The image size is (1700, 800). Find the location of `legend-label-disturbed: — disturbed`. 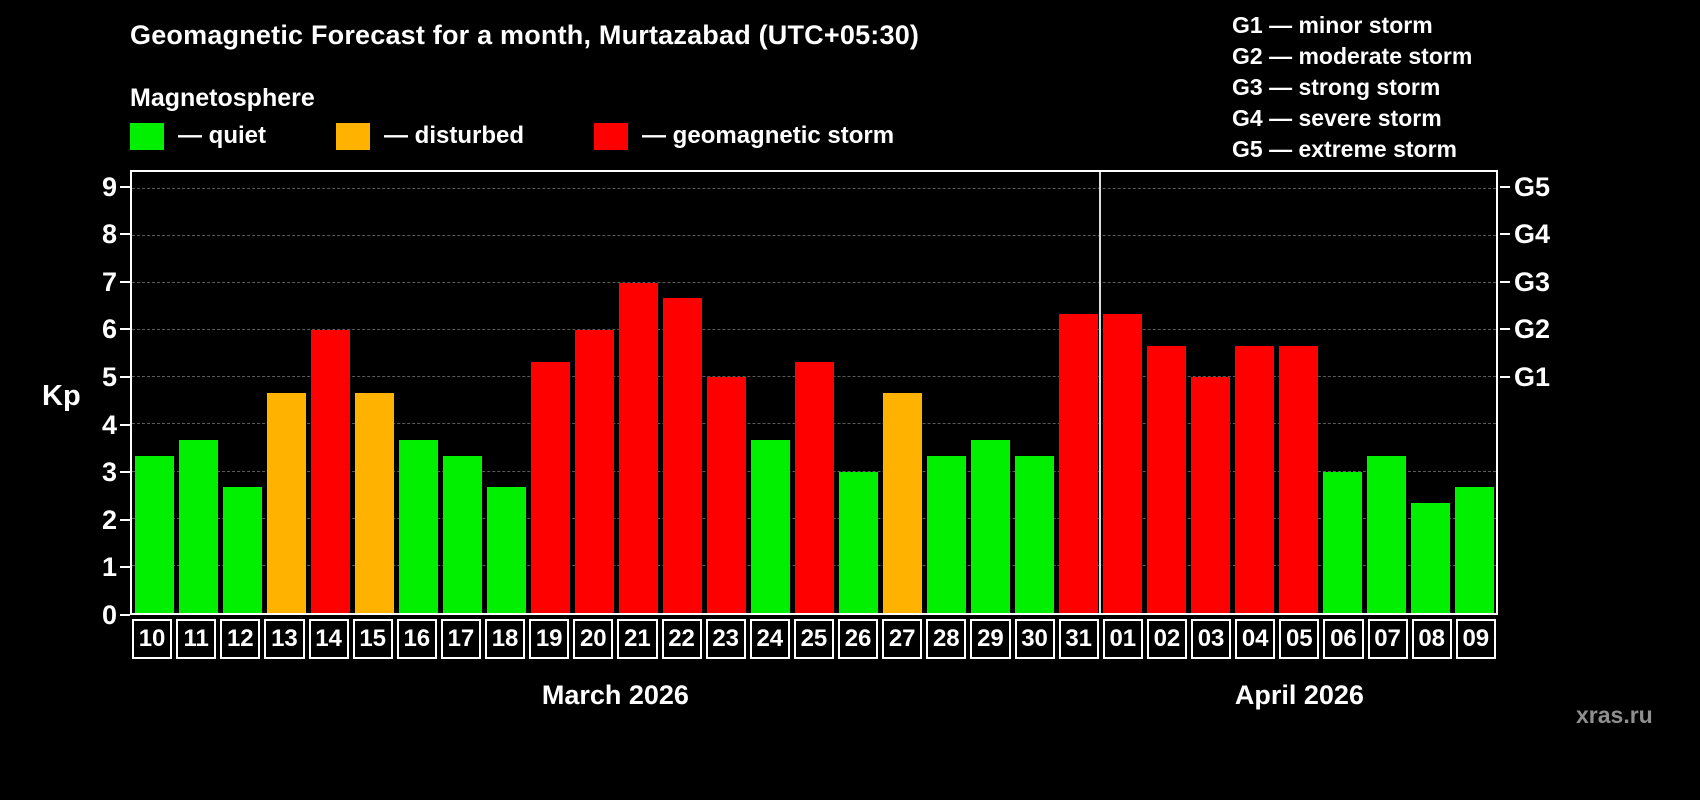

legend-label-disturbed: — disturbed is located at coordinates (454, 135).